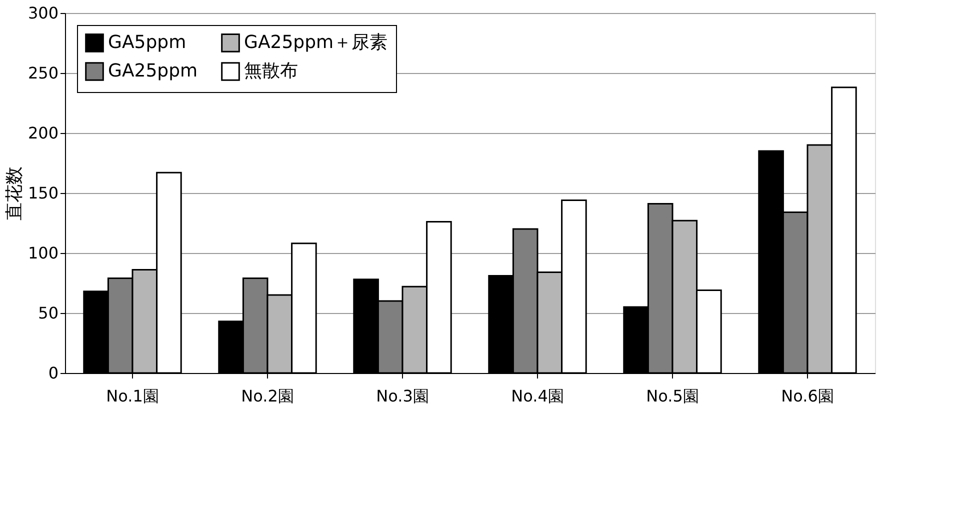 The image size is (953, 530). What do you see at coordinates (43, 133) in the screenshot?
I see `y-tick-label: 200` at bounding box center [43, 133].